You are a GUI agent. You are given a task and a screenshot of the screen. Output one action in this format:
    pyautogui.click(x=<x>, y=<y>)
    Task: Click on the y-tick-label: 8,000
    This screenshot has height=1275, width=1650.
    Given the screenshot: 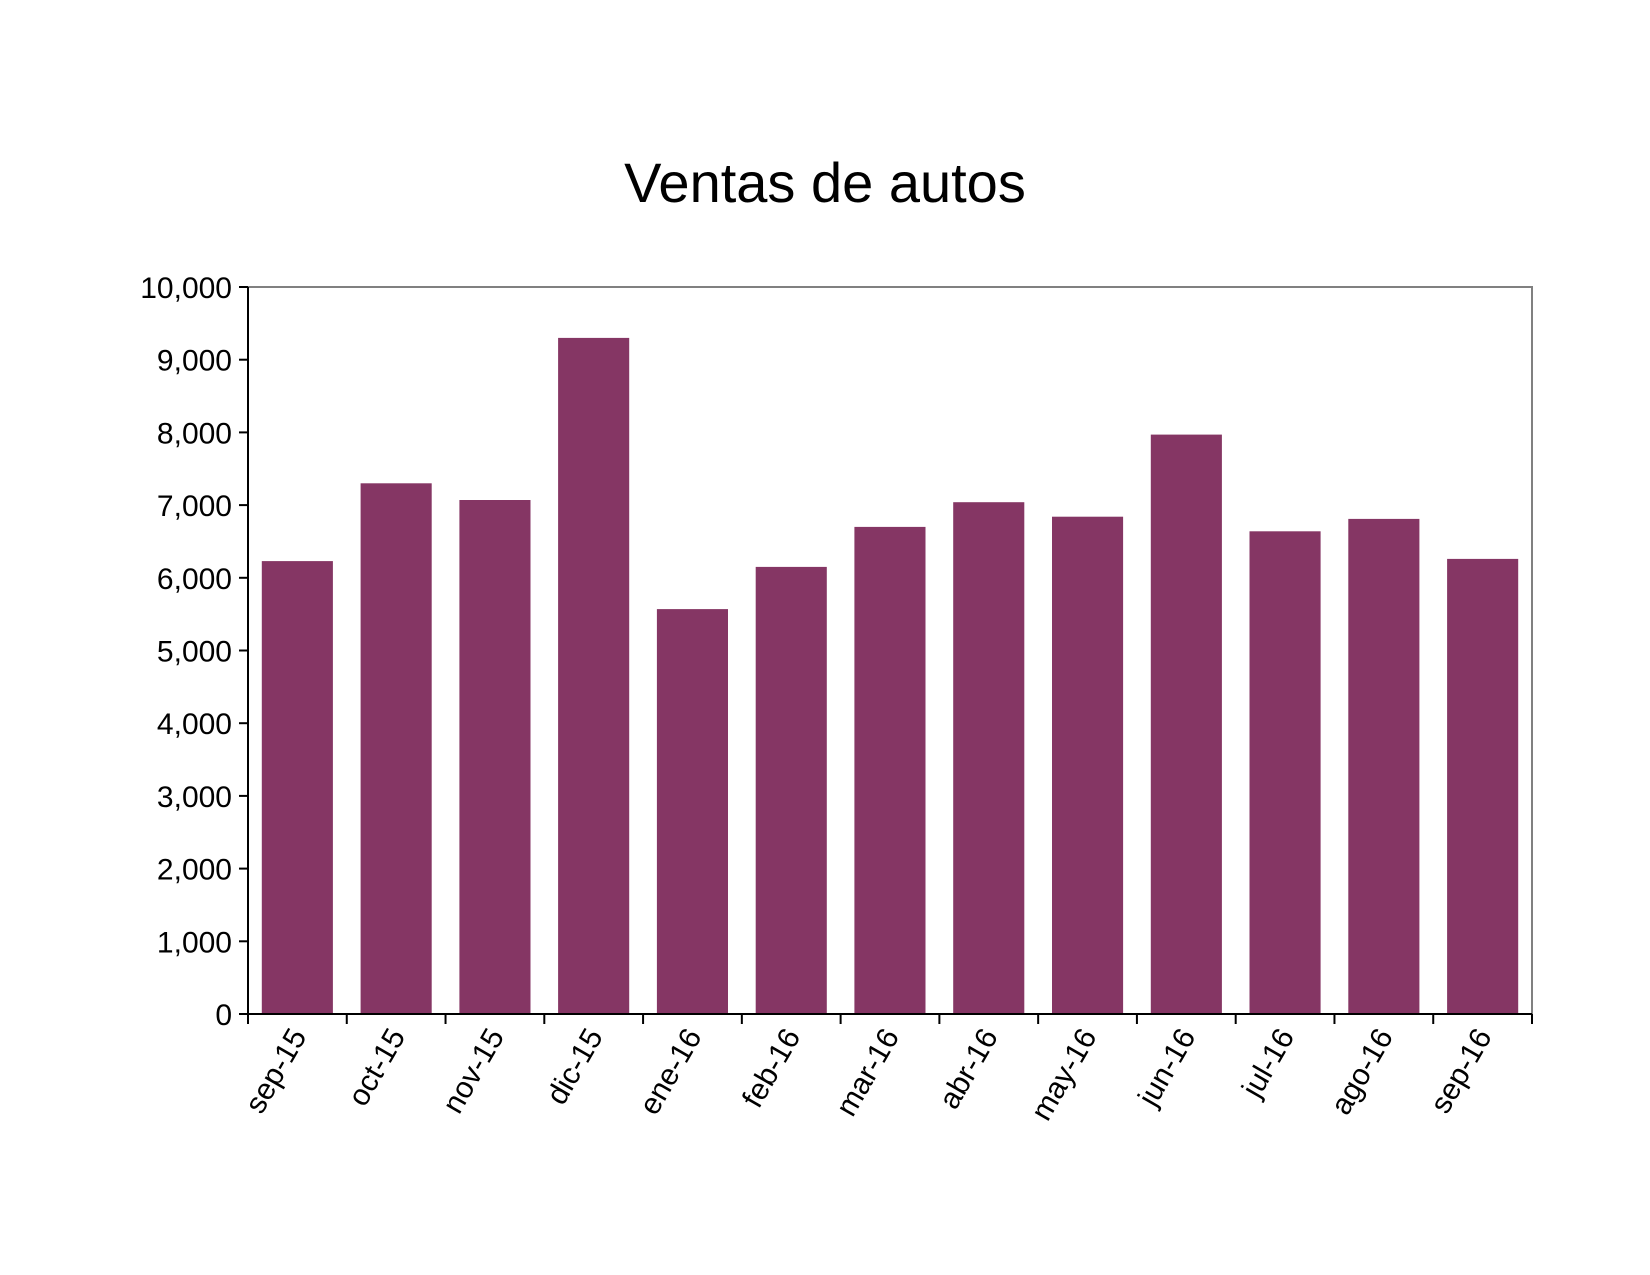 What is the action you would take?
    pyautogui.click(x=194, y=433)
    